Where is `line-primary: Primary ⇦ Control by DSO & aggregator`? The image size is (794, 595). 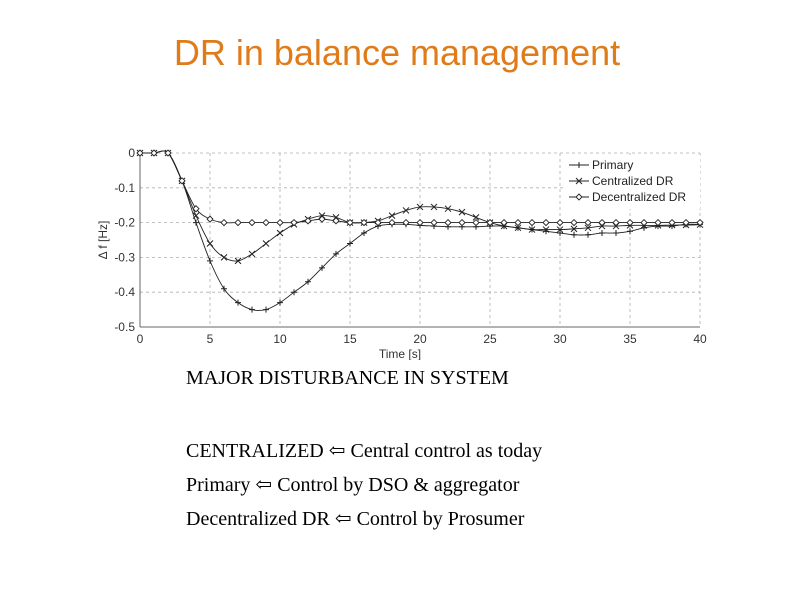
line-primary: Primary ⇦ Control by DSO & aggregator is located at coordinates (353, 485).